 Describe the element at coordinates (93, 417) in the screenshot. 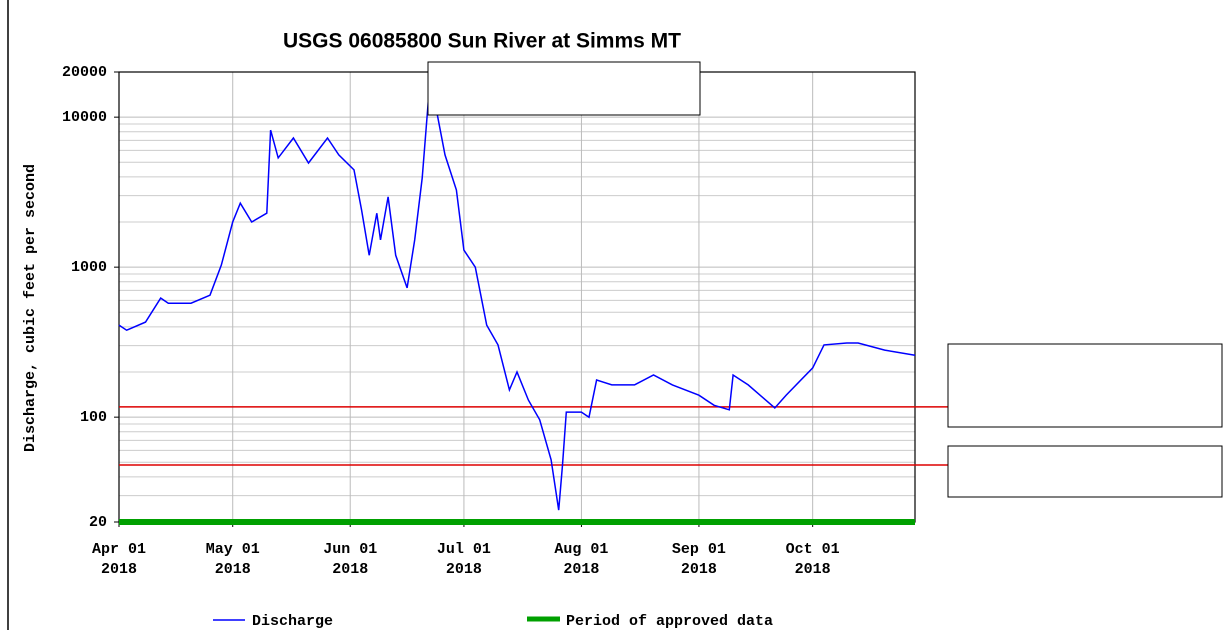

I see `y-tick-label: 100` at that location.